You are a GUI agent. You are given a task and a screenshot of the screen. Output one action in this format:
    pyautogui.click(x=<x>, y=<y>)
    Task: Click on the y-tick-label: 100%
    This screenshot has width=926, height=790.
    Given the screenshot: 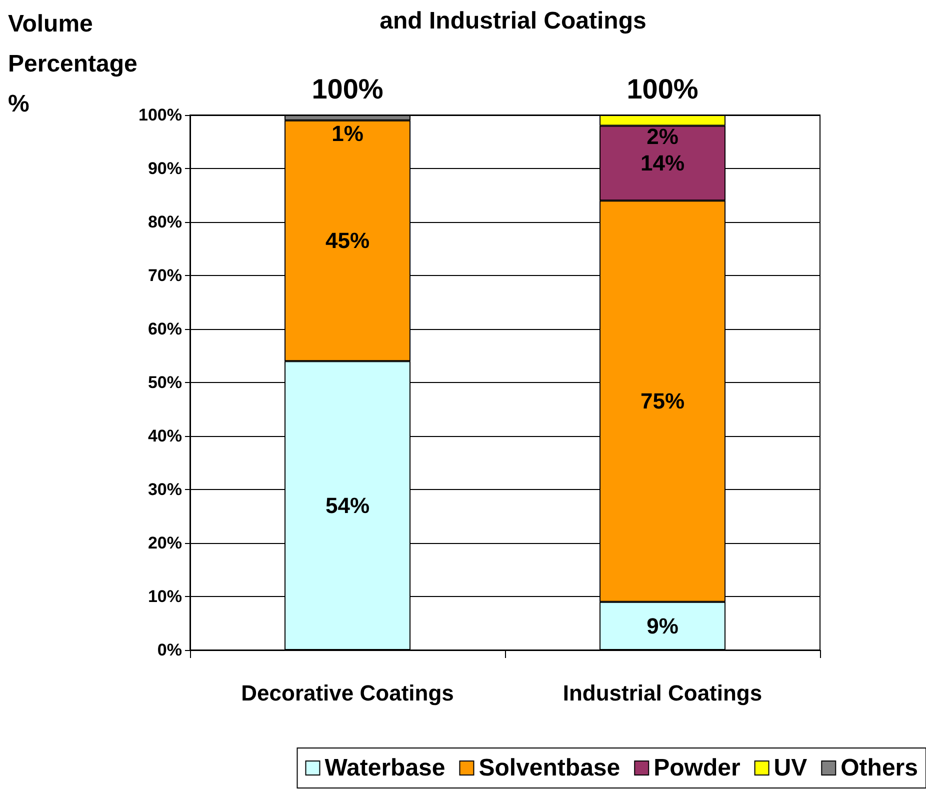 What is the action you would take?
    pyautogui.click(x=160, y=115)
    